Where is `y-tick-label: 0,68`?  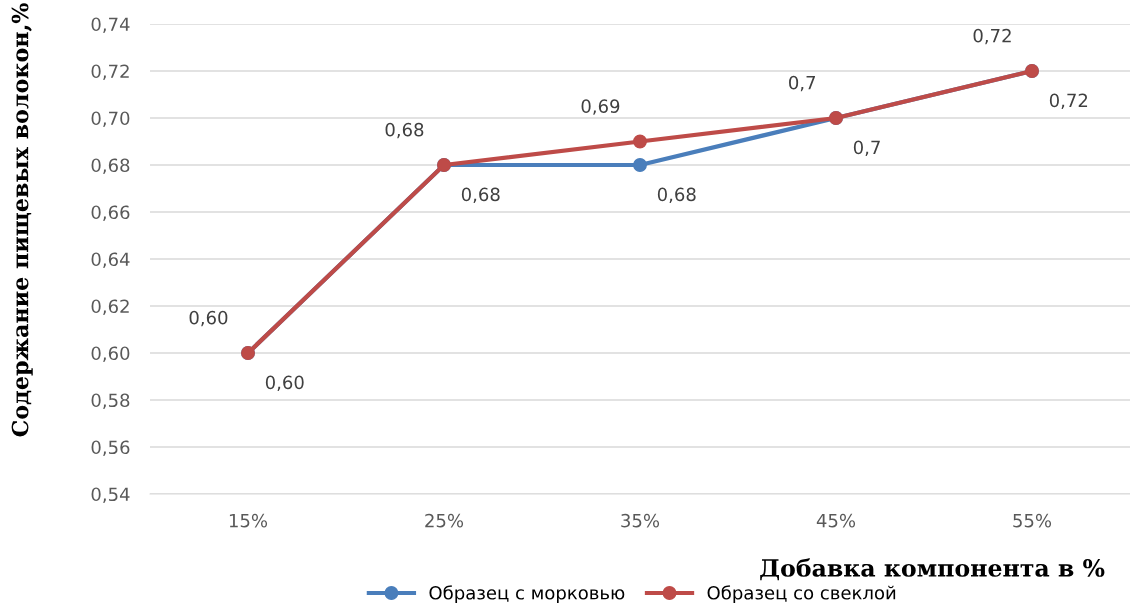
y-tick-label: 0,68 is located at coordinates (110, 166).